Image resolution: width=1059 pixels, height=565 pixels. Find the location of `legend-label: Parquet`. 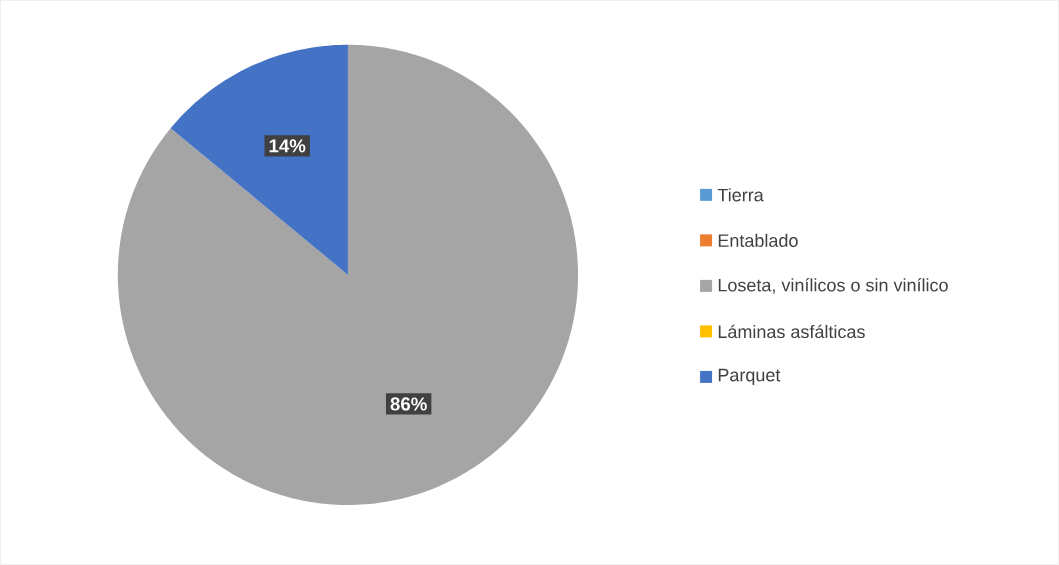

legend-label: Parquet is located at coordinates (749, 377).